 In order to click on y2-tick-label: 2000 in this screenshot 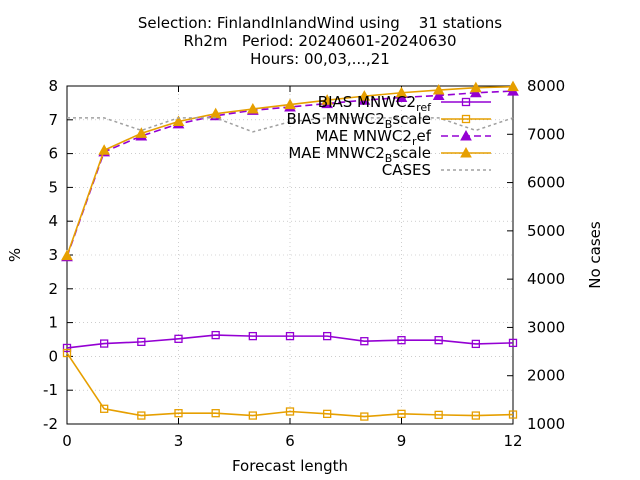, I will do `click(546, 376)`.